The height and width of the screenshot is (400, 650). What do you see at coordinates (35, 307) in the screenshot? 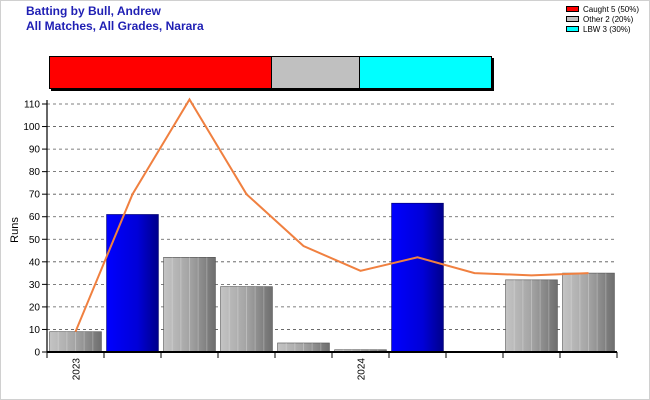
I see `y-tick-label: 20` at bounding box center [35, 307].